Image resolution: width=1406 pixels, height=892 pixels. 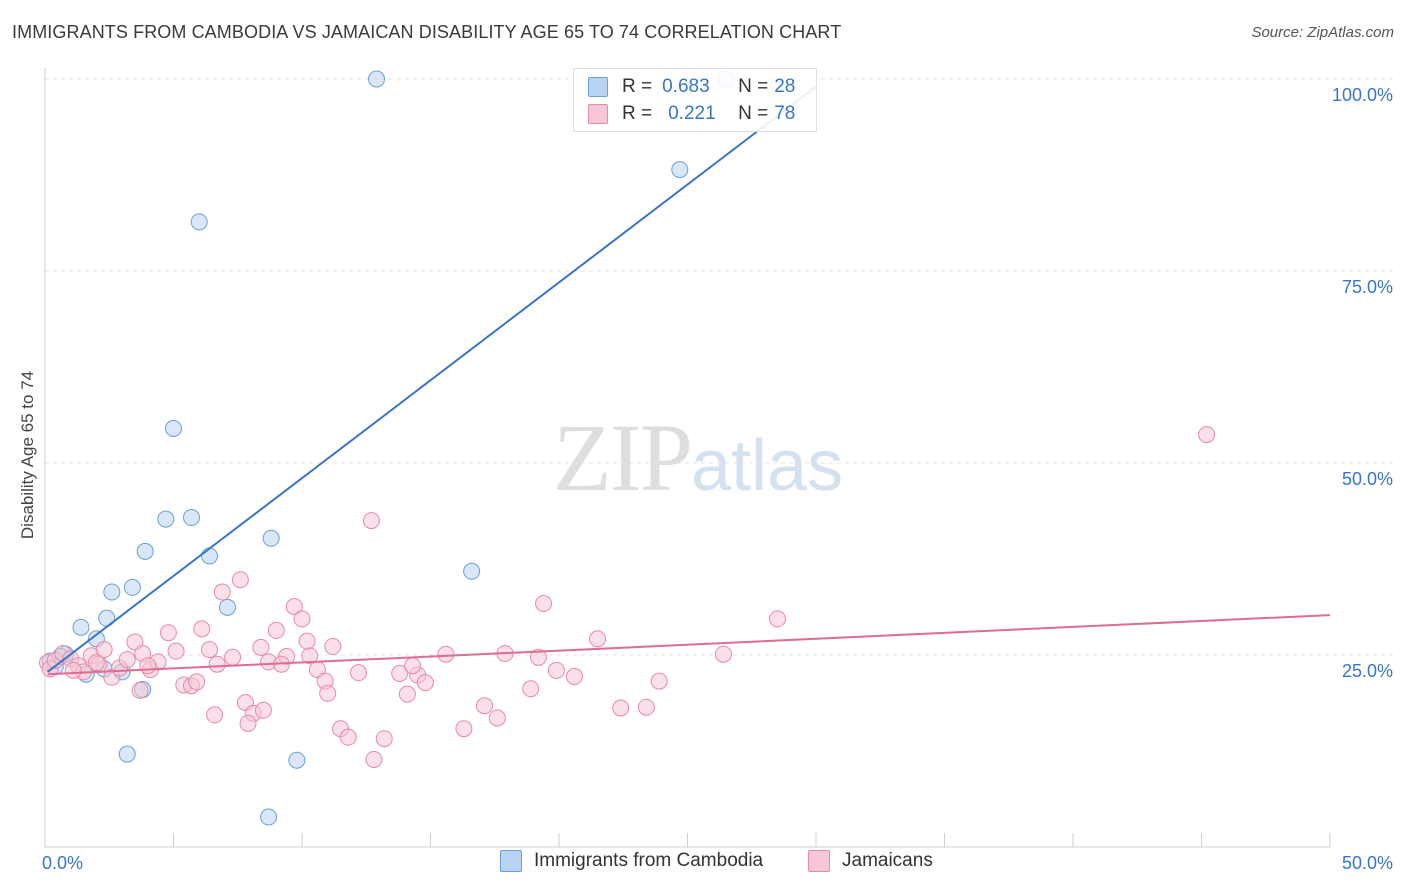 I want to click on legend-label-jamaicans: Jamaicans, so click(x=887, y=860).